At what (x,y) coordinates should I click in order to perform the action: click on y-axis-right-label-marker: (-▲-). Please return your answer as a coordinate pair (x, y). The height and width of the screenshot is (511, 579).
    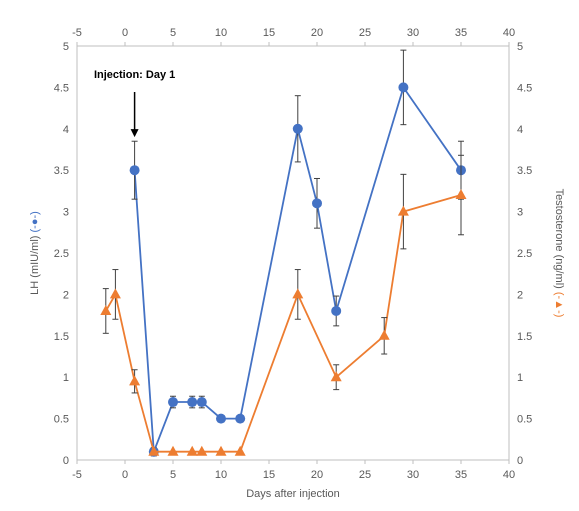
    Looking at the image, I should click on (559, 305).